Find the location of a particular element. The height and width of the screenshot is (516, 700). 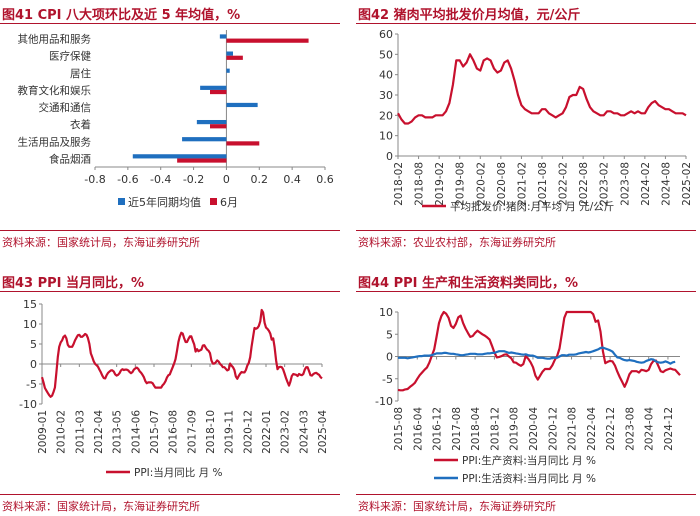

chart-title: 图43 PPI 当月同比，% is located at coordinates (73, 283).